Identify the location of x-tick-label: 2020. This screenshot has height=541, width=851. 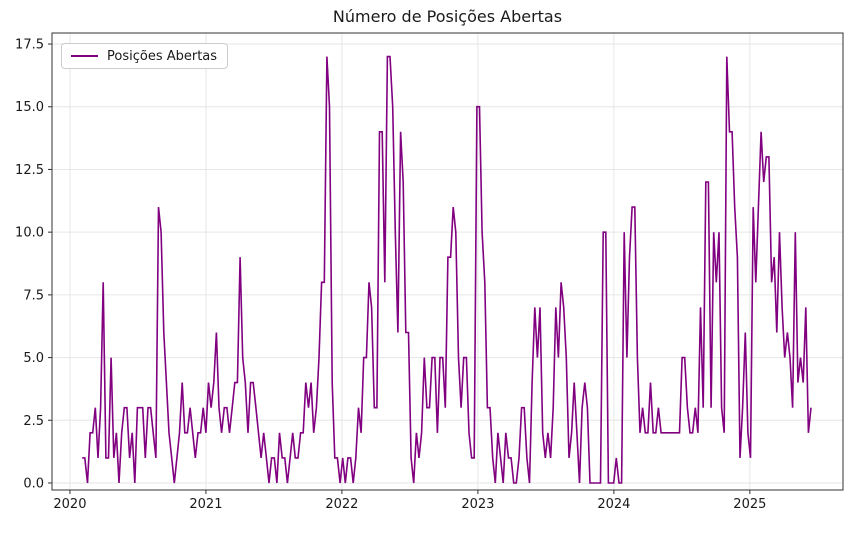
(69, 504).